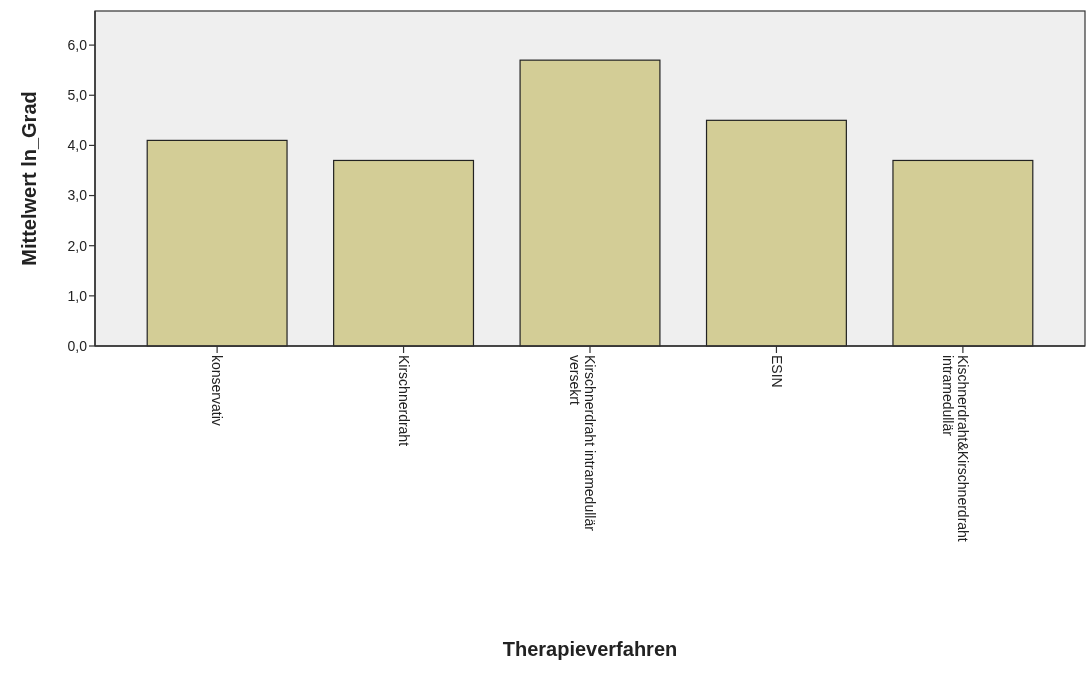 Image resolution: width=1089 pixels, height=679 pixels. What do you see at coordinates (77, 345) in the screenshot?
I see `y-tick-label: 0,0` at bounding box center [77, 345].